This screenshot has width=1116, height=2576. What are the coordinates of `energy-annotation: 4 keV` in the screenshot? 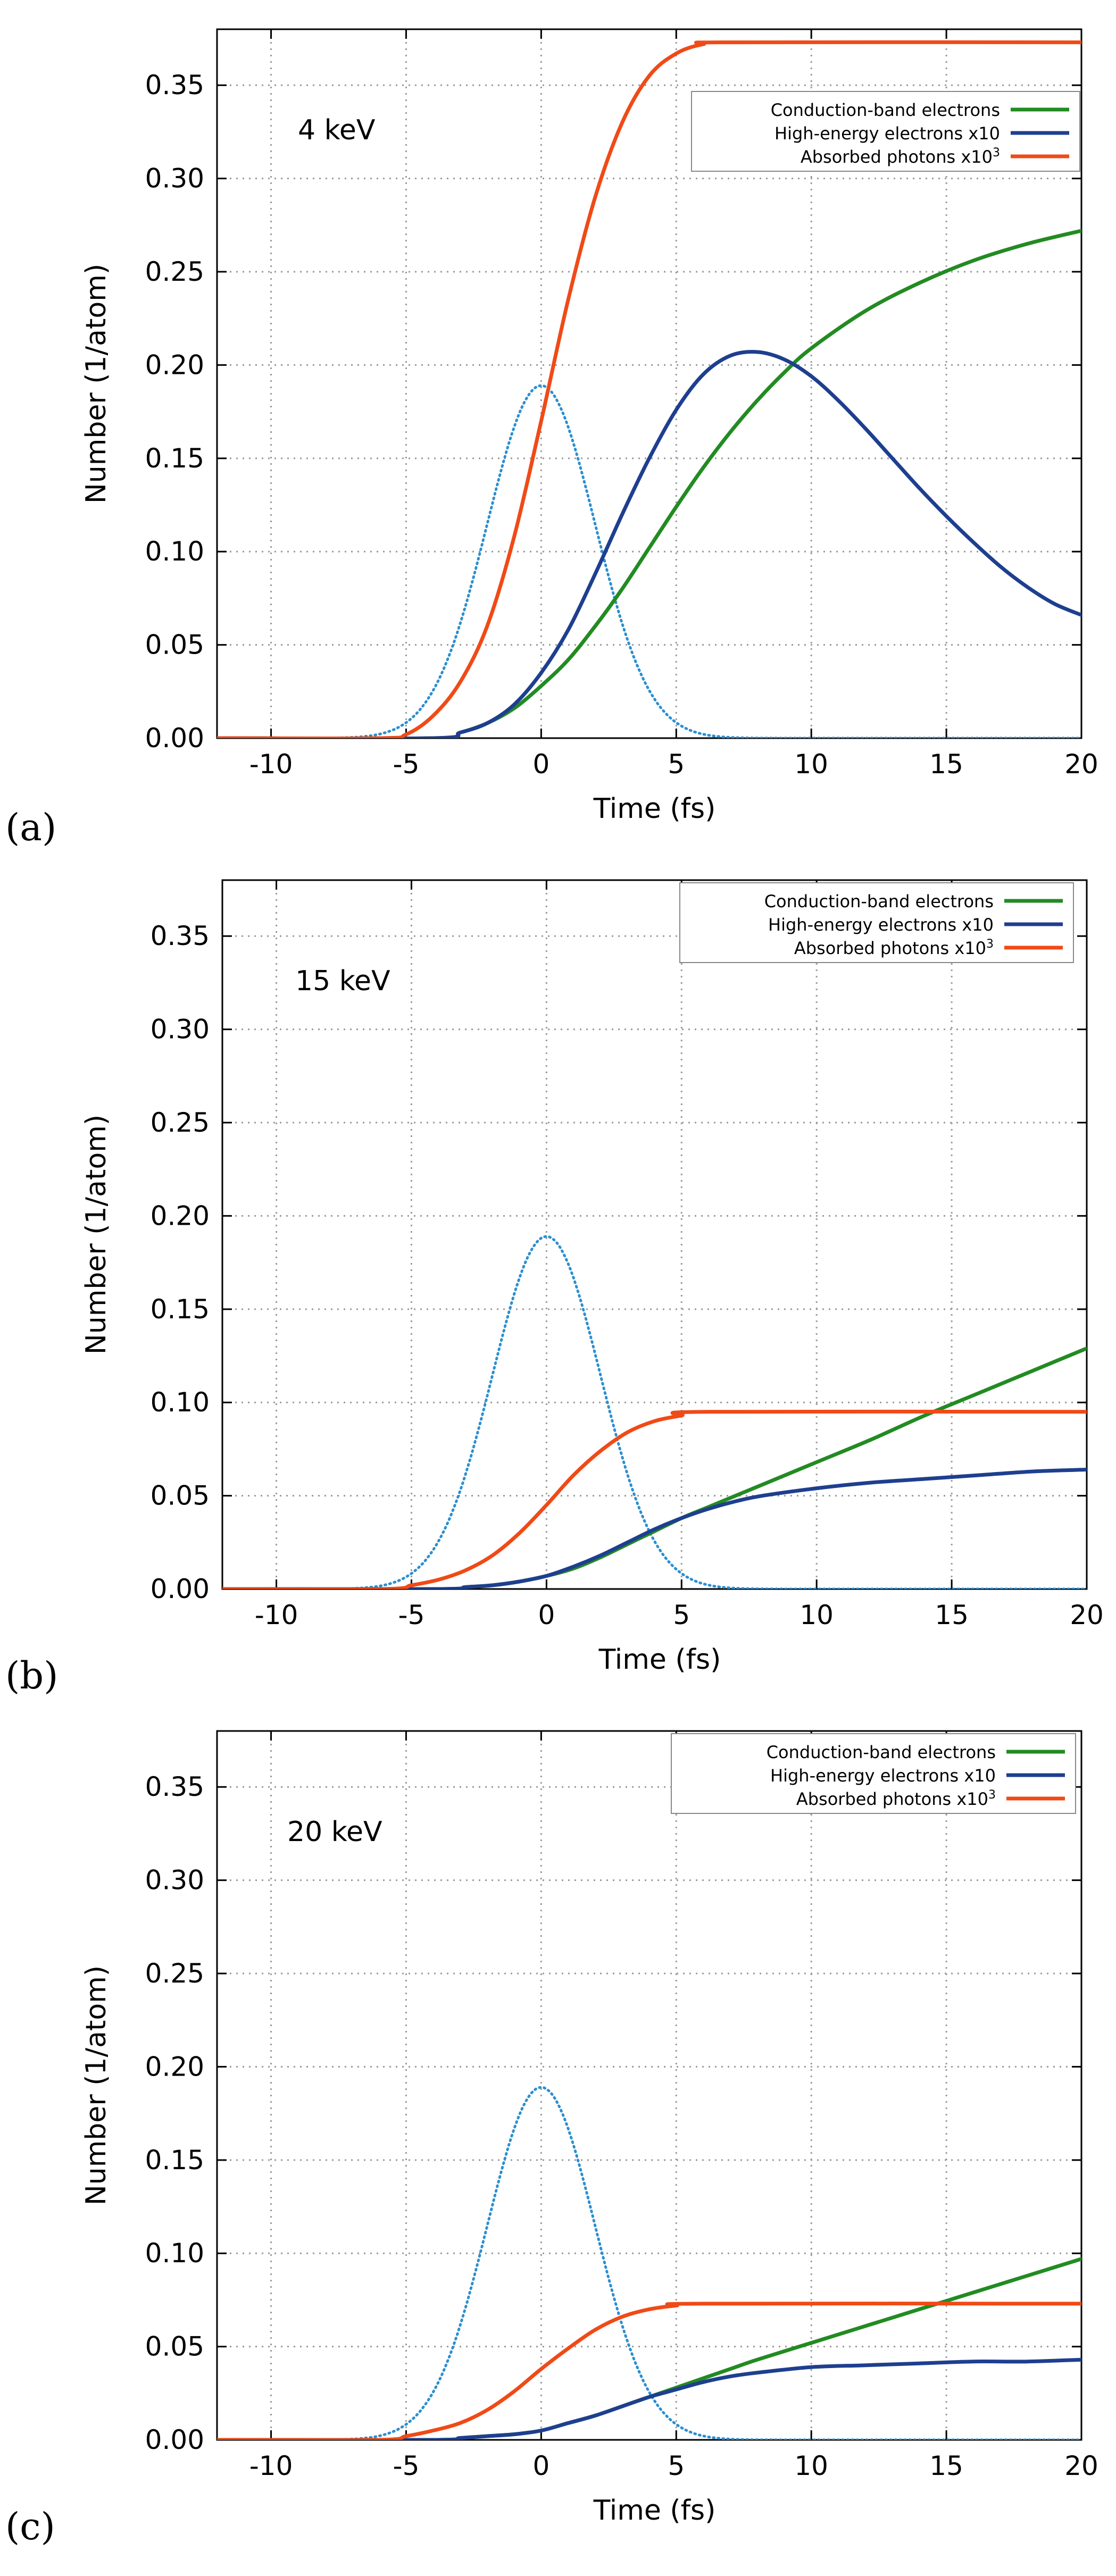 It's located at (337, 130).